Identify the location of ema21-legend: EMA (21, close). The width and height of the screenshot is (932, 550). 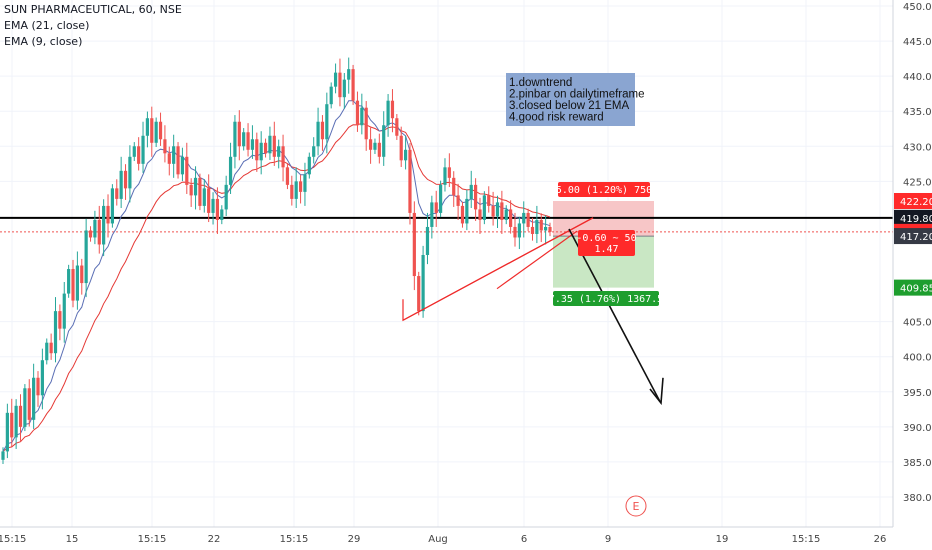
(47, 25).